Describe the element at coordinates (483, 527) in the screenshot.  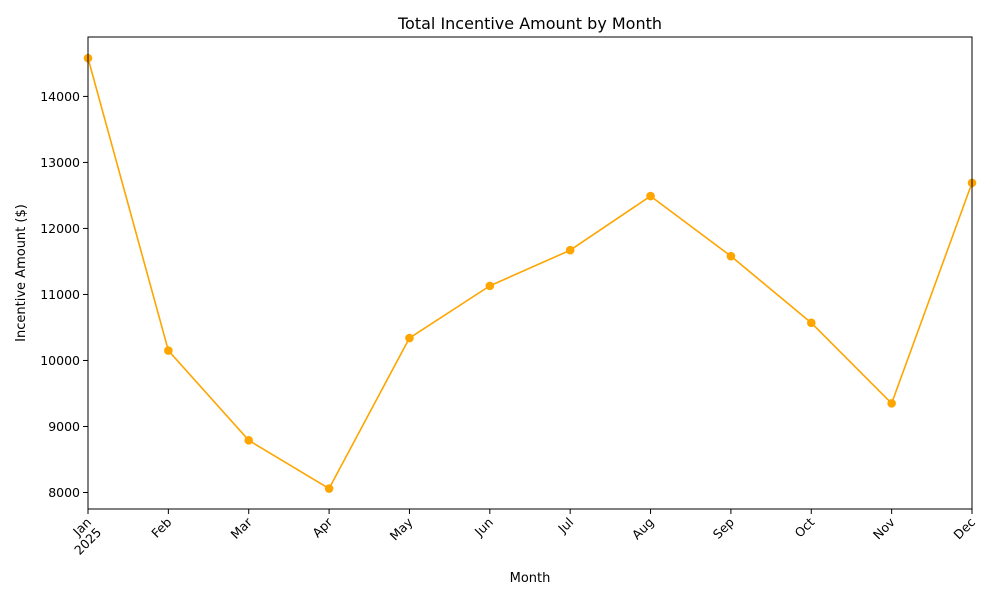
I see `x-tick-label: Jun` at that location.